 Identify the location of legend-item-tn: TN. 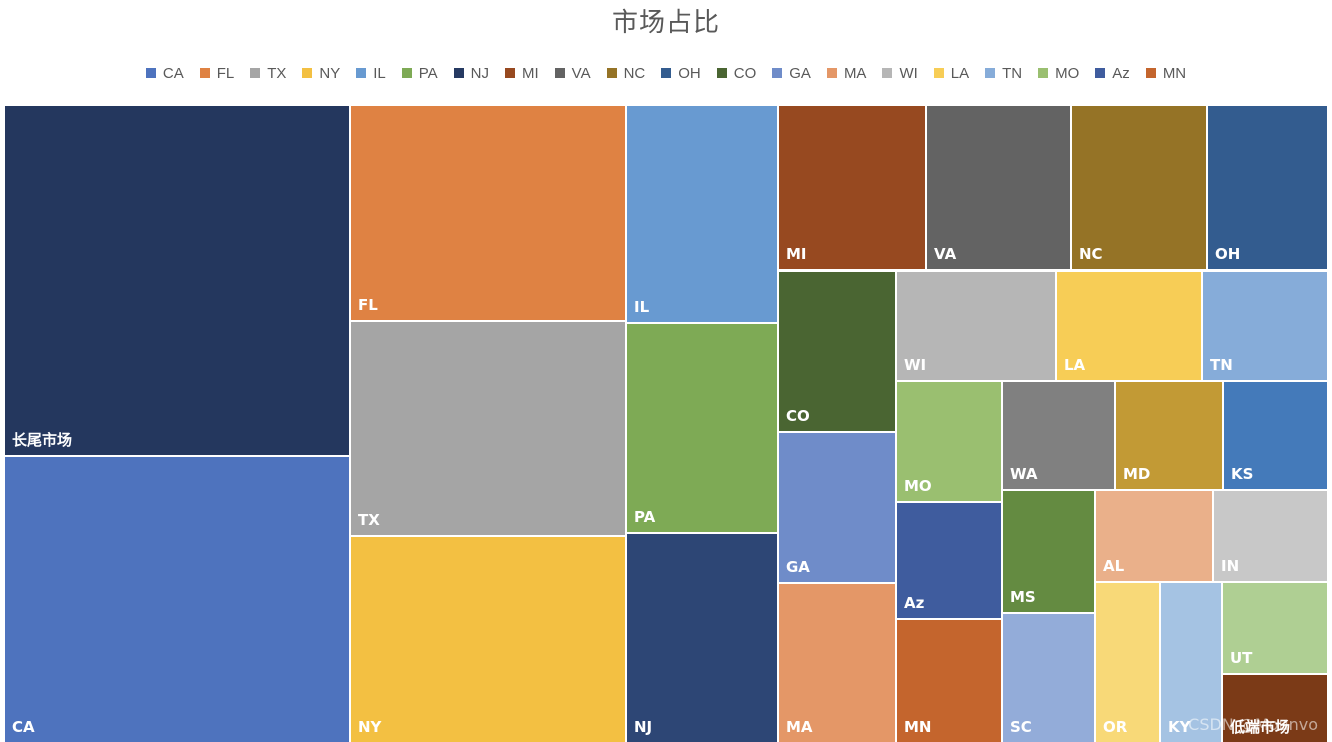
(1003, 73).